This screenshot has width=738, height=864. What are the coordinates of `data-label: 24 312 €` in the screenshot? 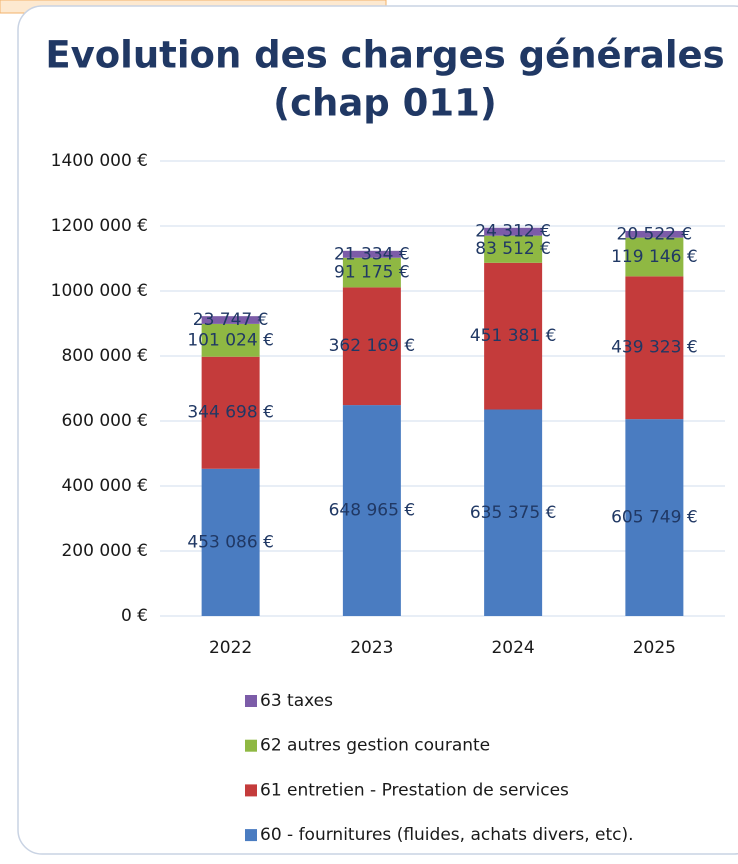 It's located at (513, 232).